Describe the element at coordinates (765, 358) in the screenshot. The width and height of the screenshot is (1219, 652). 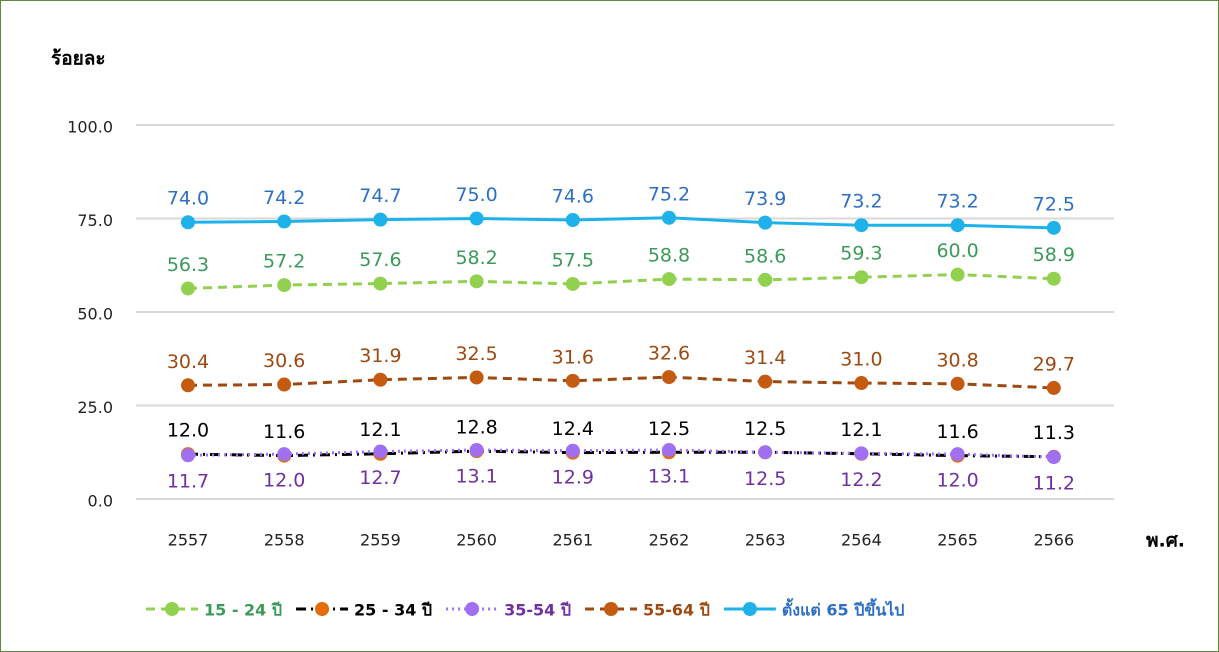
I see `value-label: 31.4` at that location.